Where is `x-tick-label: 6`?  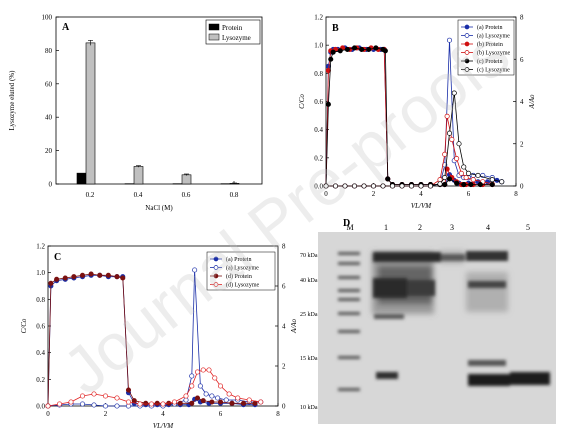
x-tick-label: 6 is located at coordinates (221, 414).